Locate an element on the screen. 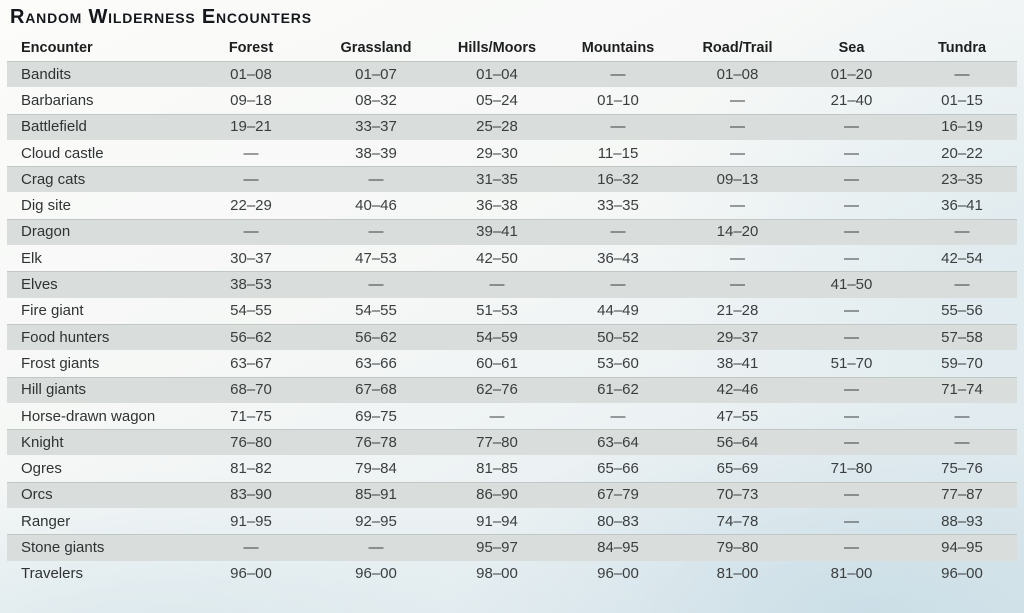 The image size is (1024, 613). dice-range-cell: 91–95 is located at coordinates (251, 521).